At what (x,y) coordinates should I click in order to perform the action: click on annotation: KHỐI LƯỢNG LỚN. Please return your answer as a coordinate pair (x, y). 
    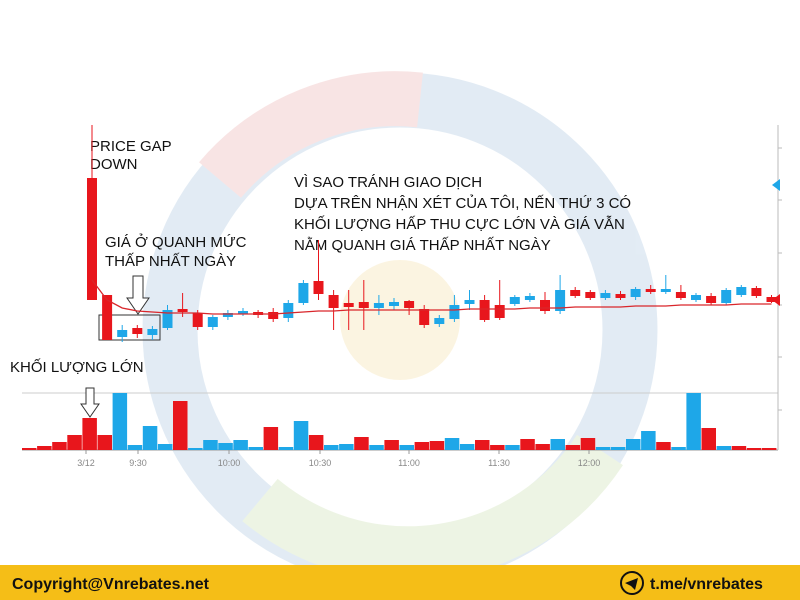
    Looking at the image, I should click on (77, 367).